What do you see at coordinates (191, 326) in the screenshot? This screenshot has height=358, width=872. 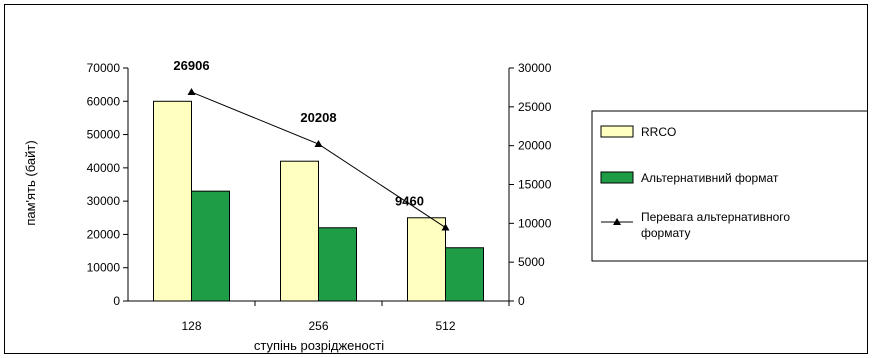 I see `x-tick-label: 128` at bounding box center [191, 326].